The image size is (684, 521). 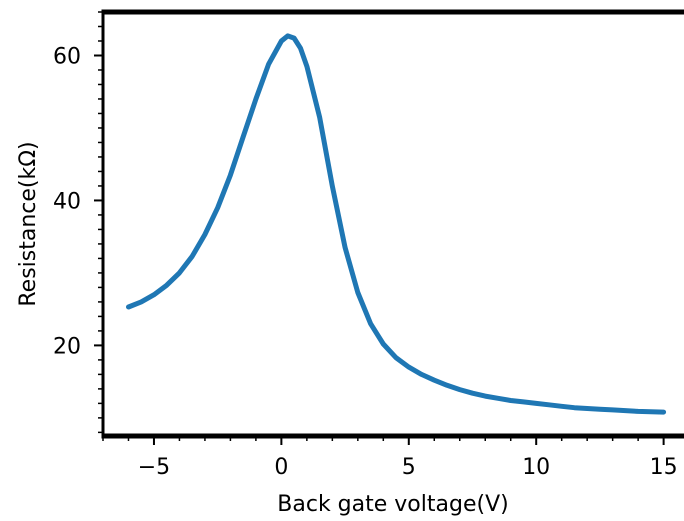 What do you see at coordinates (67, 201) in the screenshot?
I see `y-tick-label: 40` at bounding box center [67, 201].